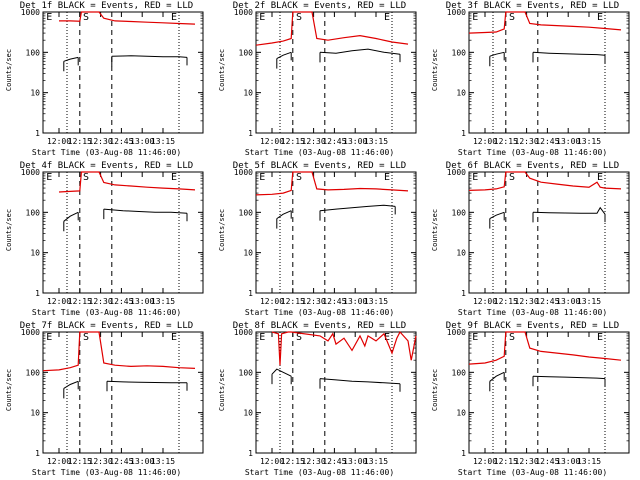 This screenshot has height=480, width=640. Describe the element at coordinates (532, 166) in the screenshot. I see `panel-title: Det 6f BLACK = Events, RED = LLD` at that location.